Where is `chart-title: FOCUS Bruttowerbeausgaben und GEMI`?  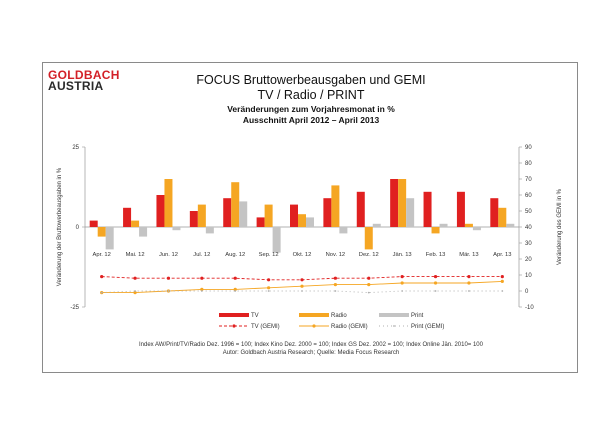
chart-title: FOCUS Bruttowerbeausgaben und GEMI is located at coordinates (311, 80).